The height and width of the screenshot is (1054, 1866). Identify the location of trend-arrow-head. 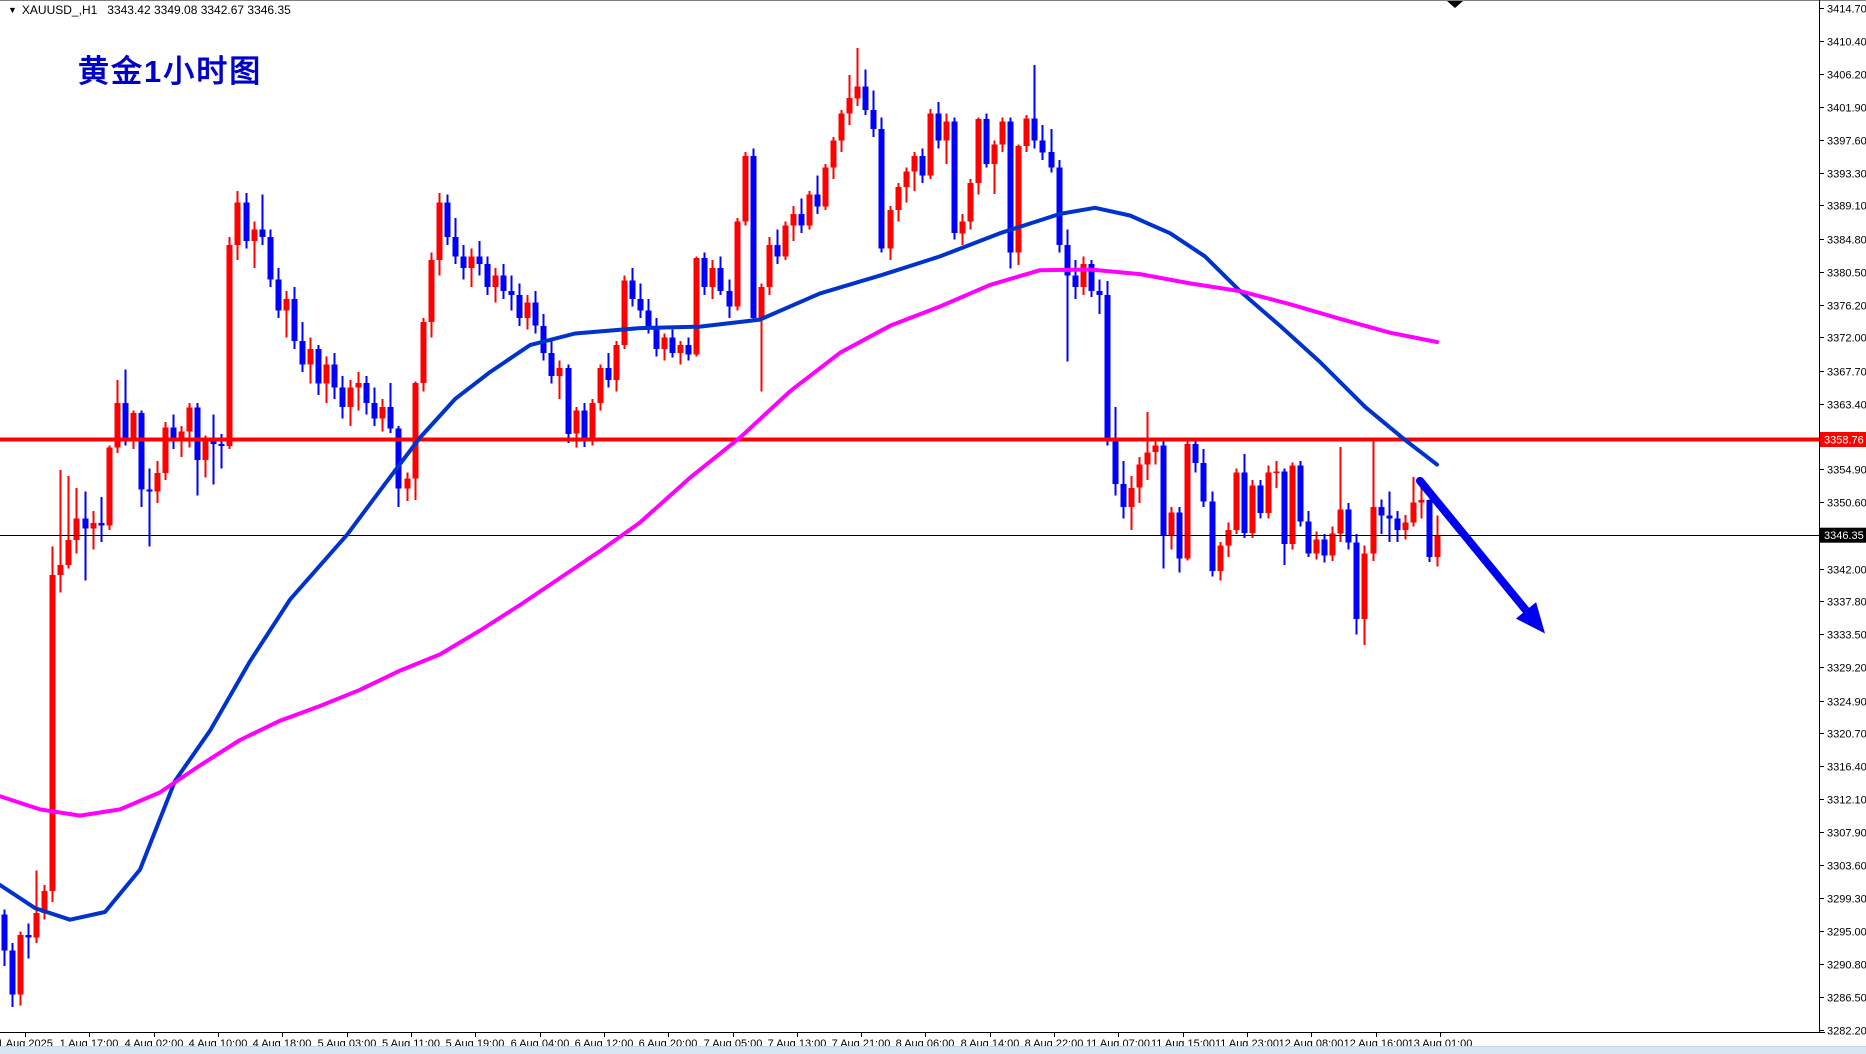
(1530, 618).